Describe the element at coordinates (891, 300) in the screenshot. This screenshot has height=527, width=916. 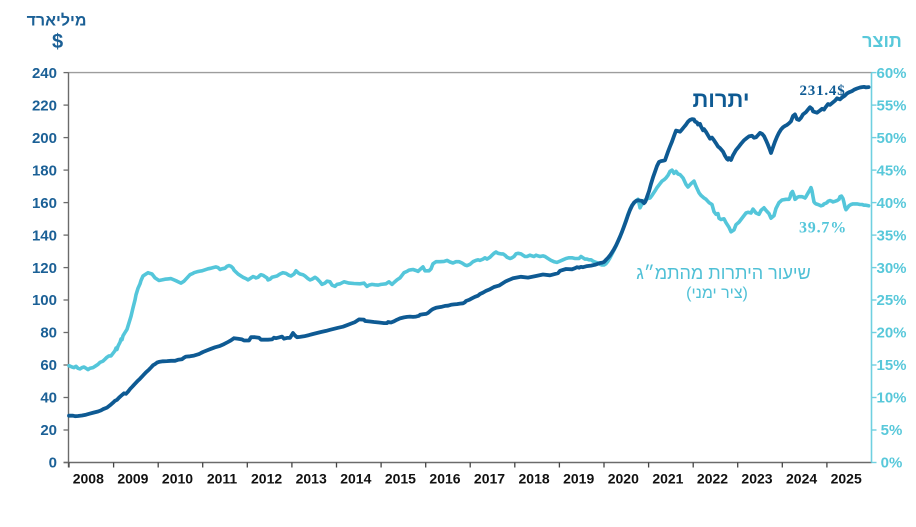
I see `svg-text: 25%` at that location.